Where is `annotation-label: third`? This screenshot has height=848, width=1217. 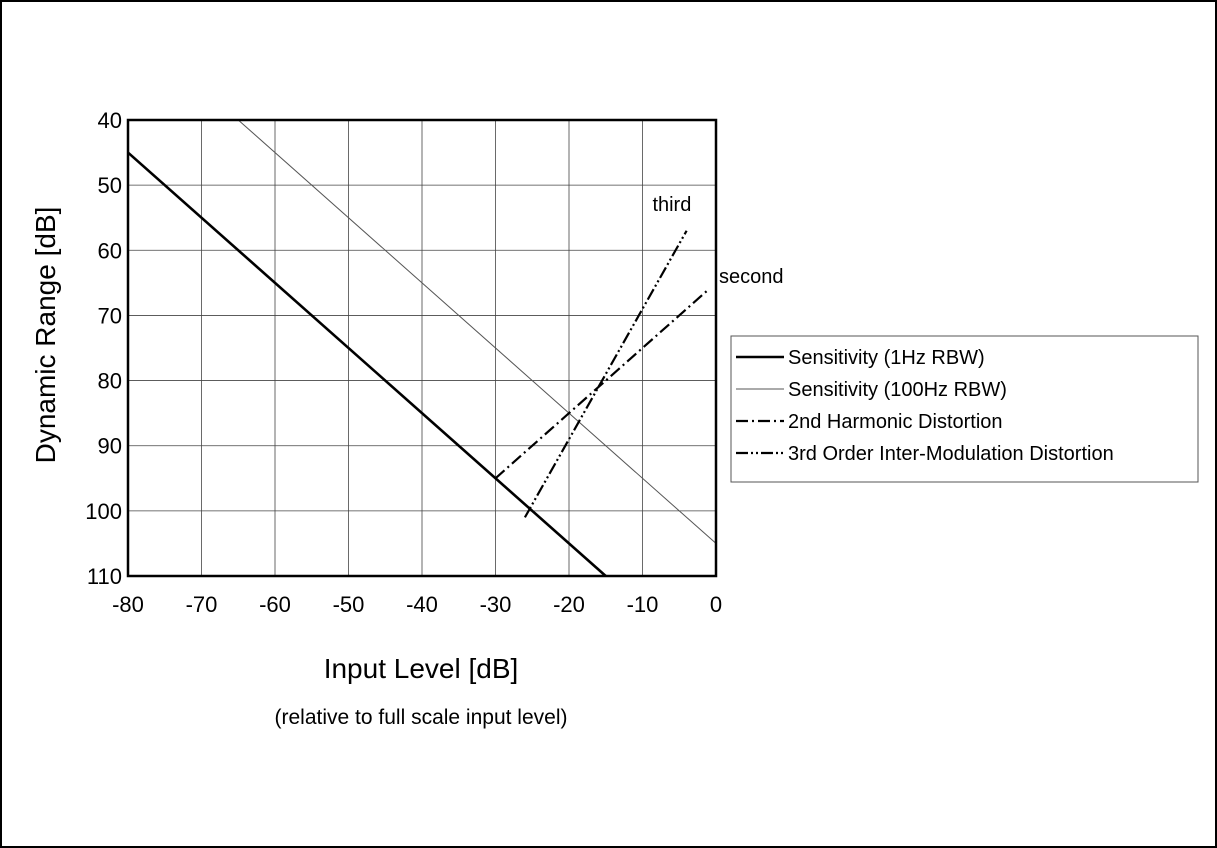
annotation-label: third is located at coordinates (671, 205).